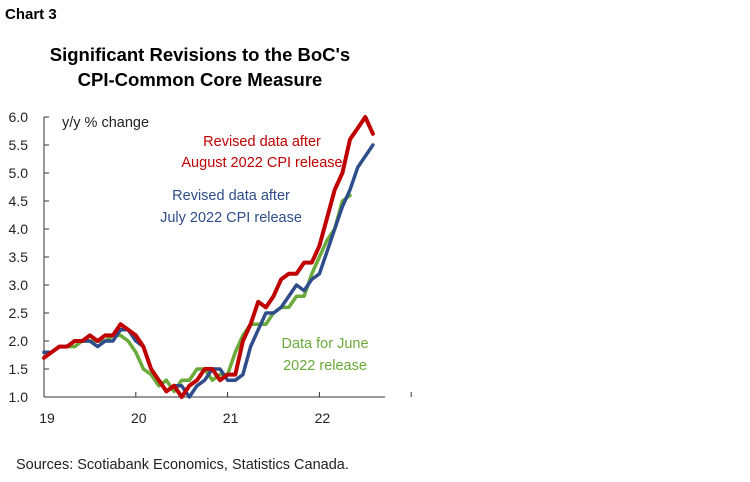 The image size is (750, 482). I want to click on y-tick-label: 4.5, so click(19, 201).